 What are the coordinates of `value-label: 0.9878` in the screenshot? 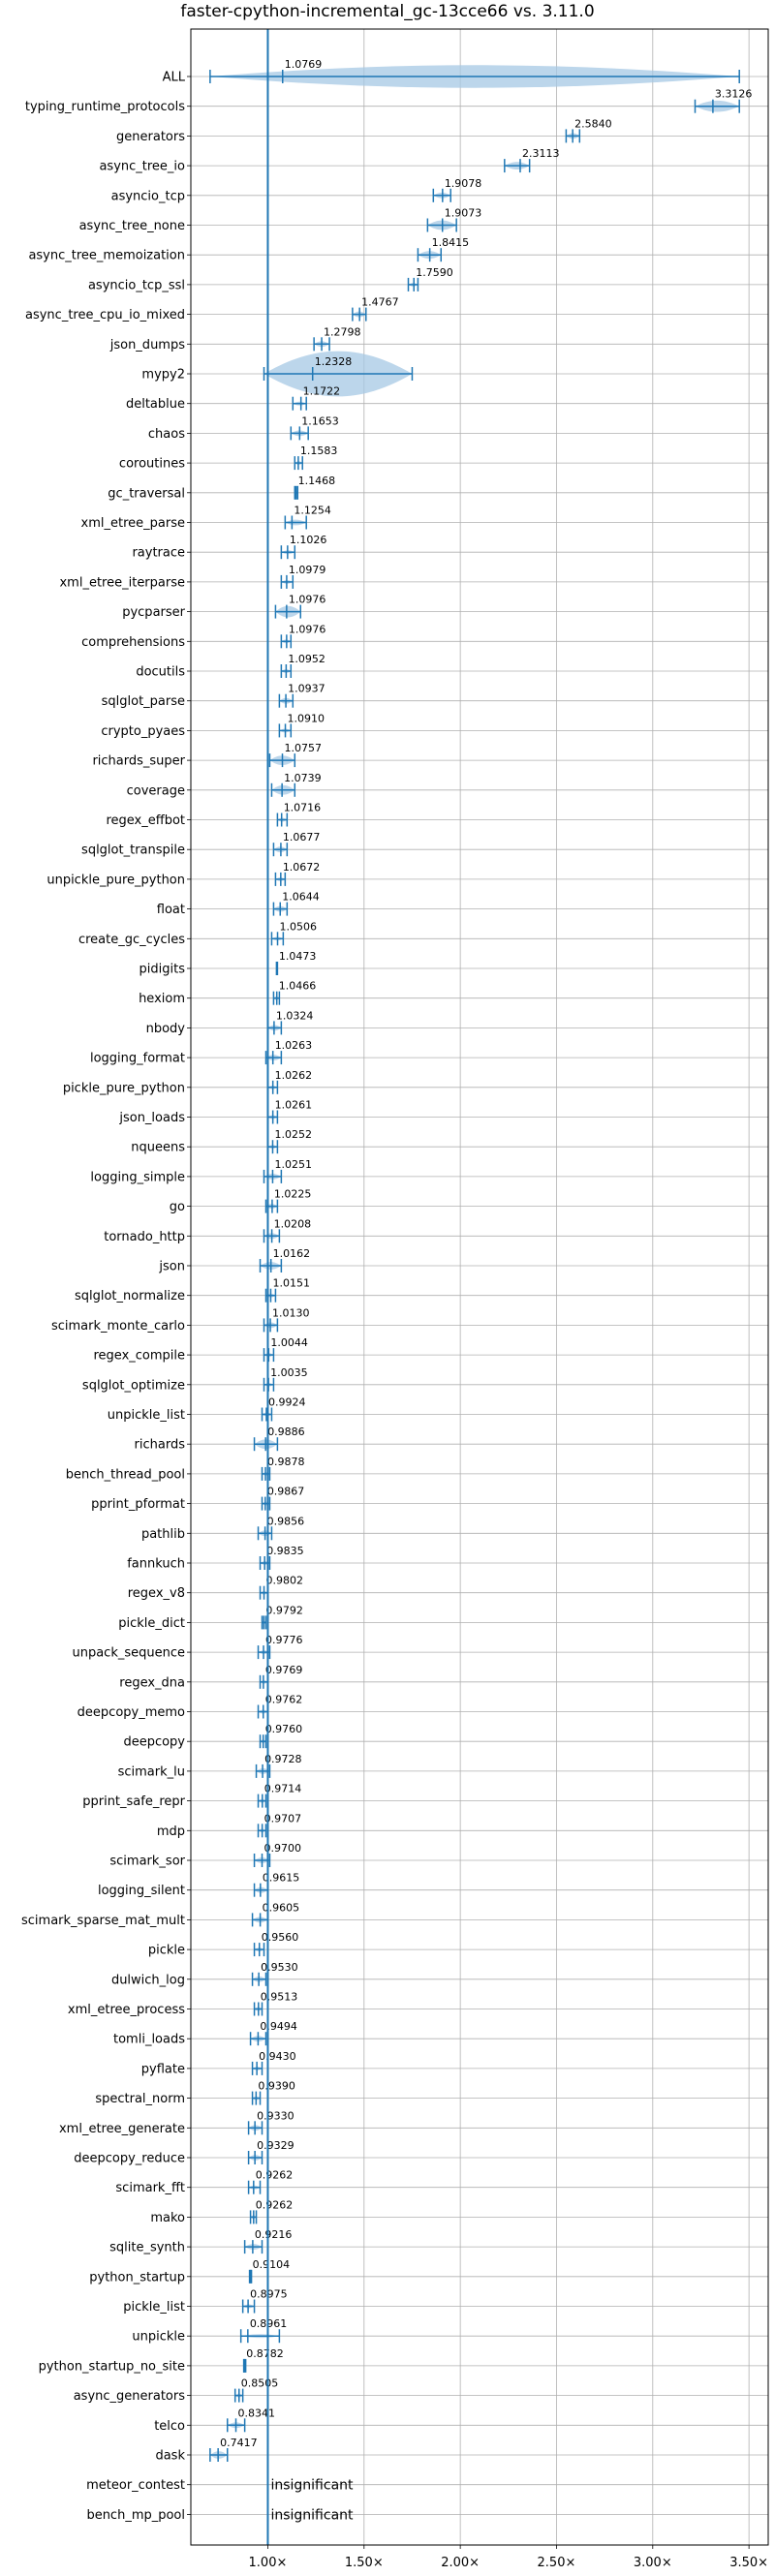 It's located at (286, 1462).